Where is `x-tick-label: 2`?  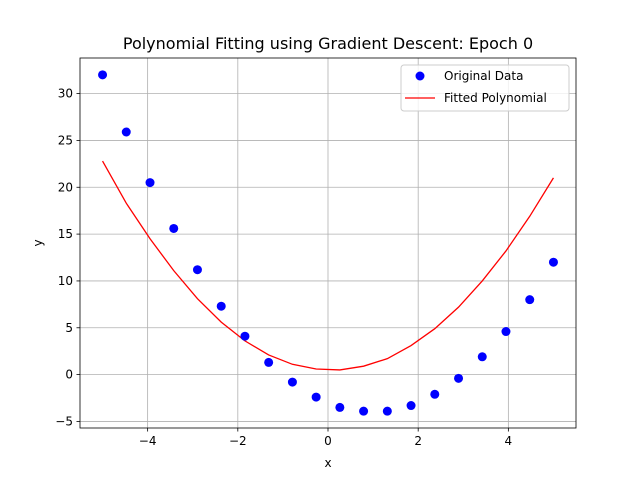
x-tick-label: 2 is located at coordinates (418, 441).